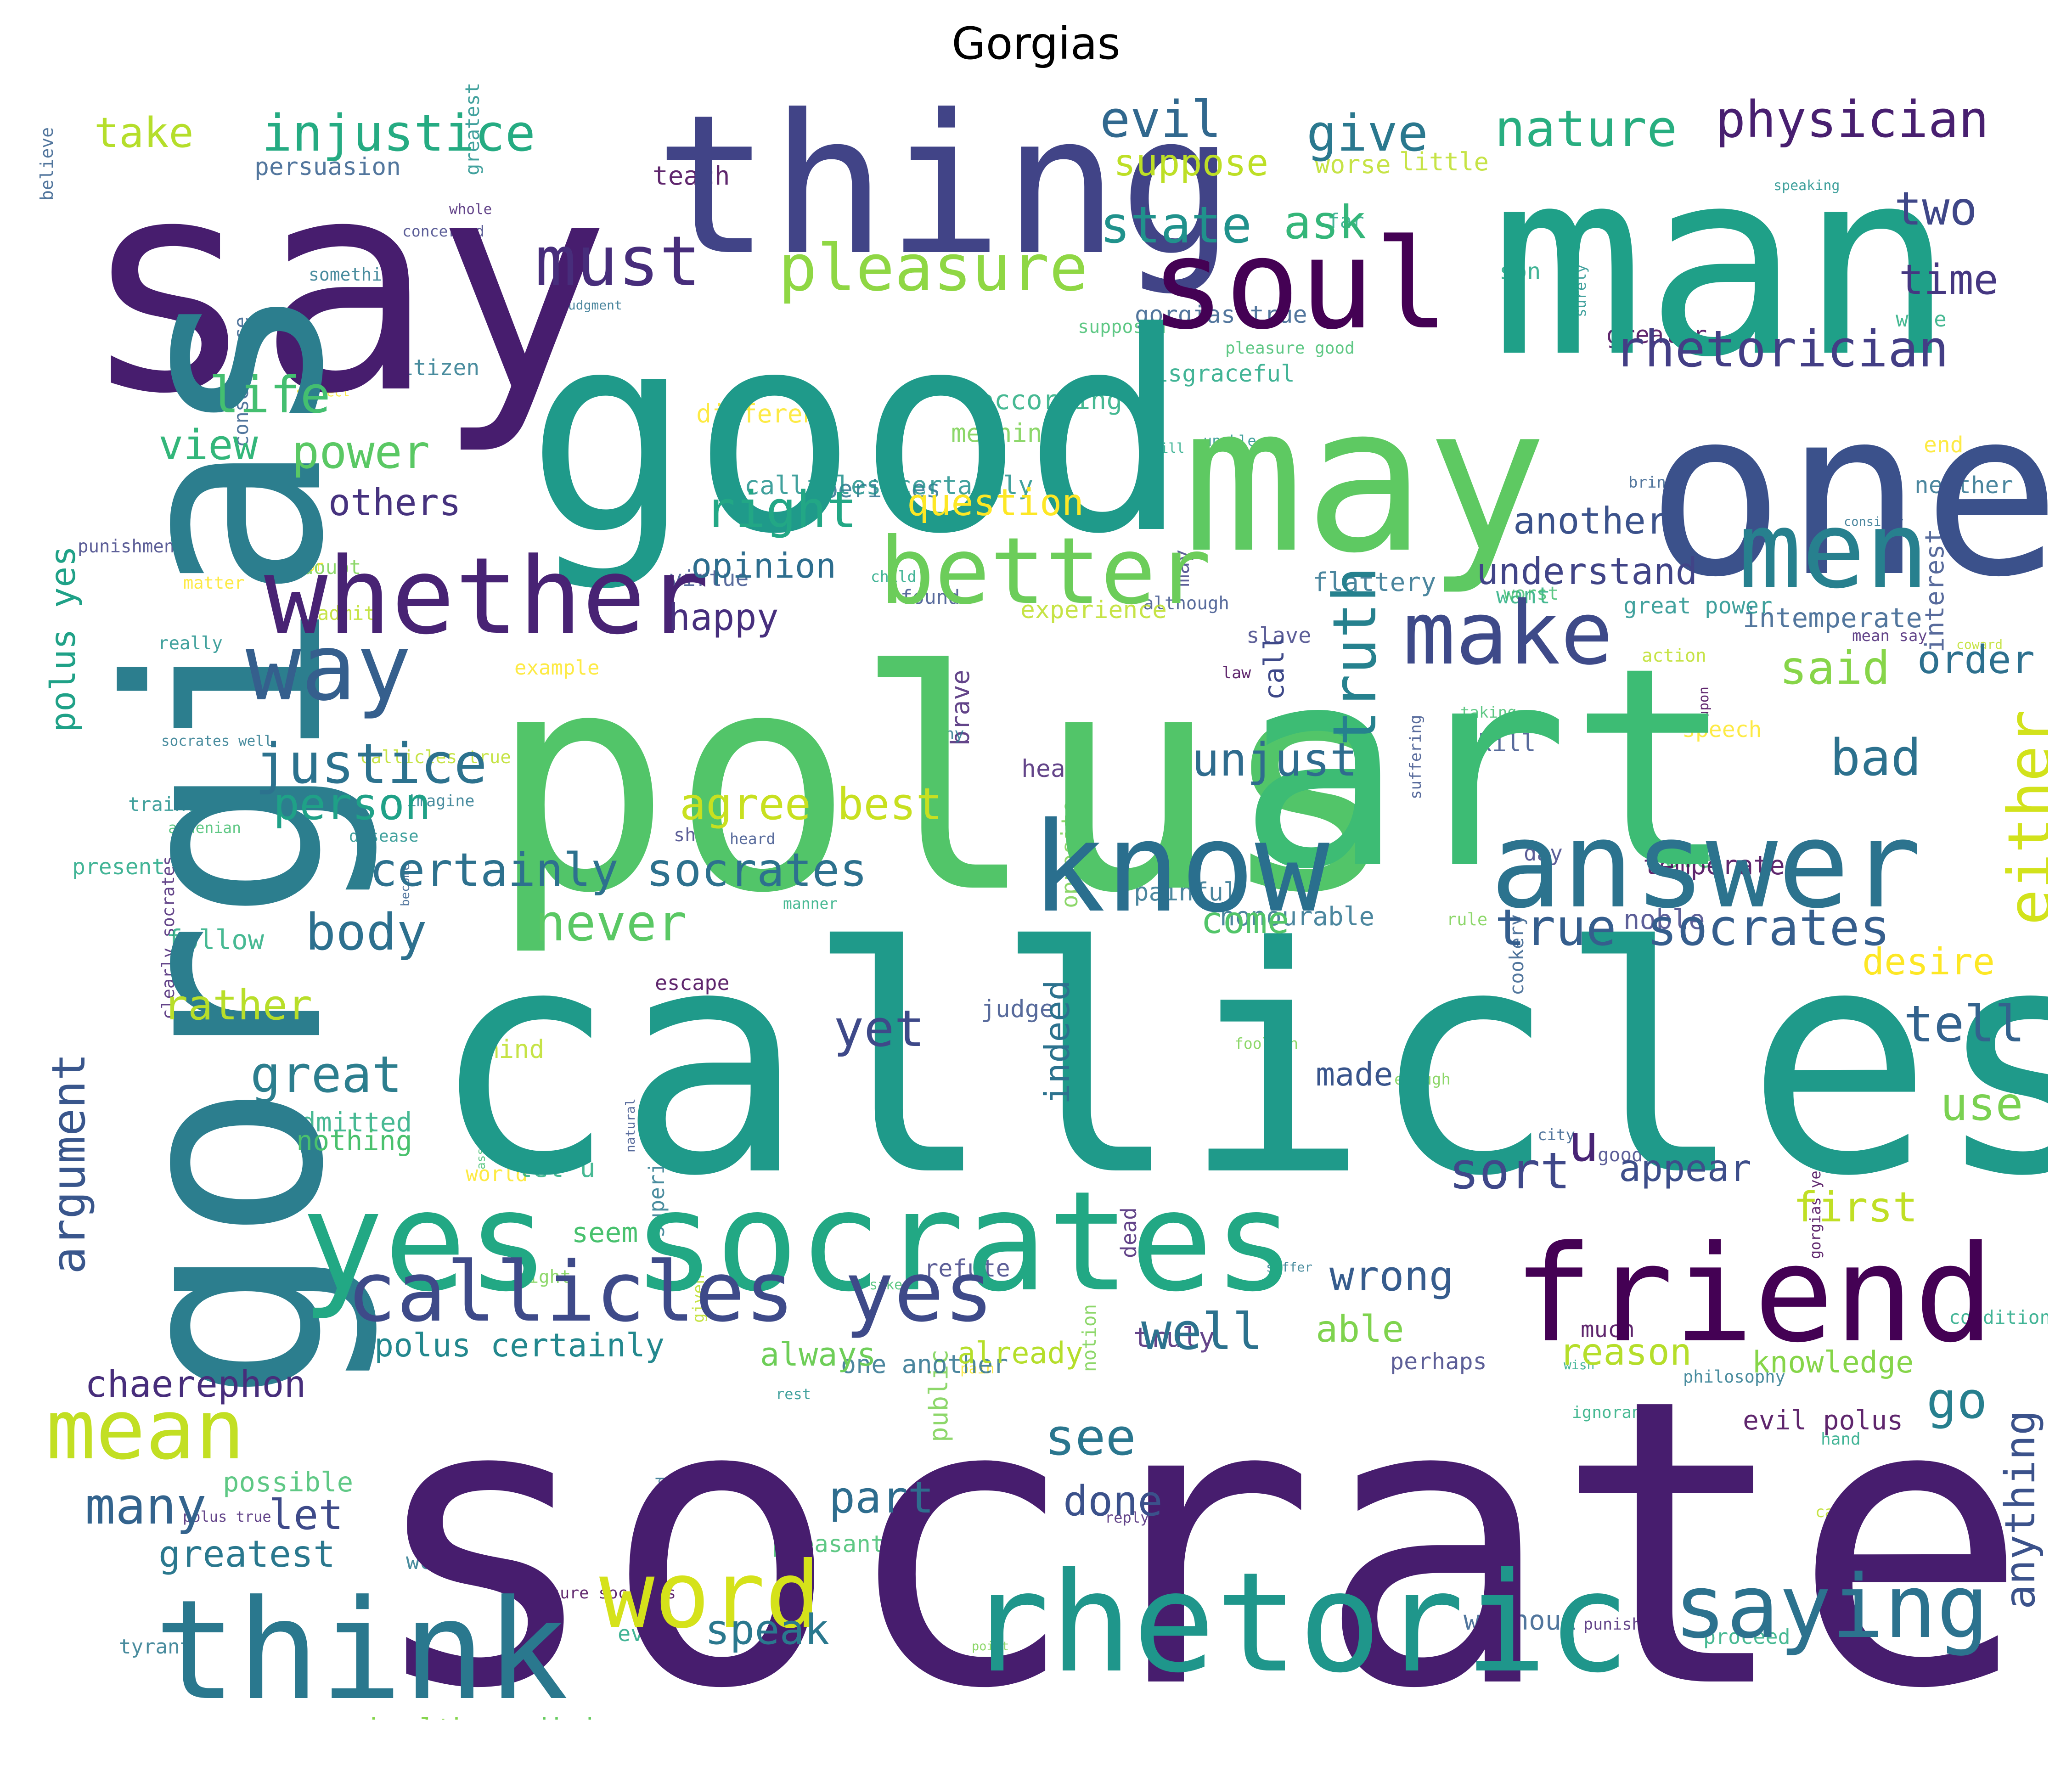  What do you see at coordinates (882, 489) in the screenshot?
I see `small-word-pericles: pericles` at bounding box center [882, 489].